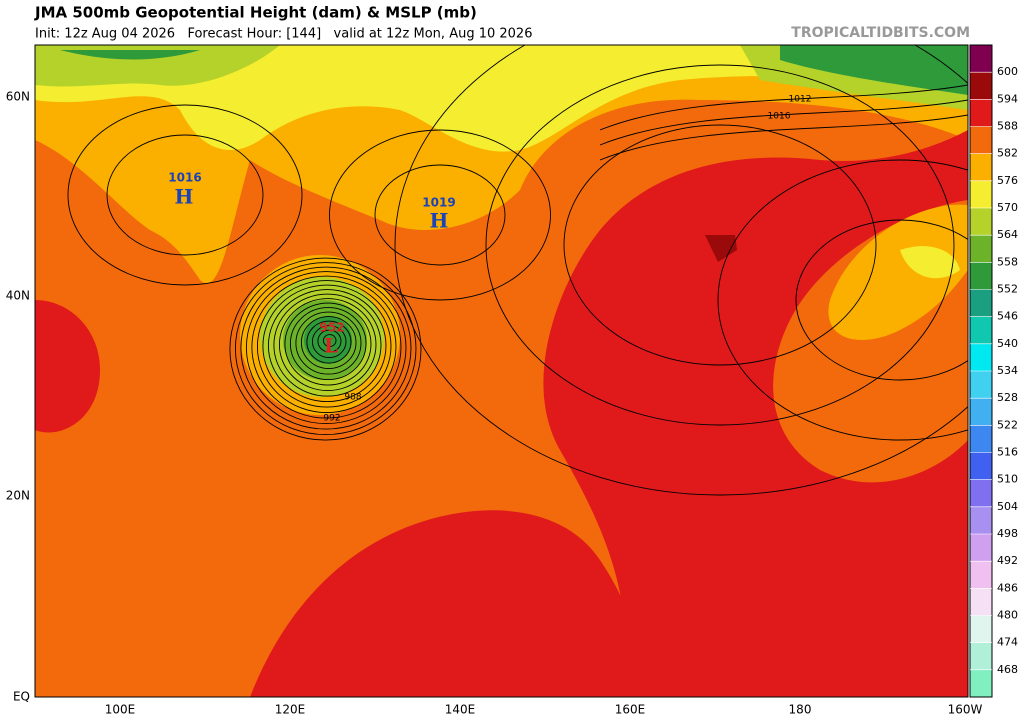  I want to click on colorbar-label: 522, so click(1007, 424).